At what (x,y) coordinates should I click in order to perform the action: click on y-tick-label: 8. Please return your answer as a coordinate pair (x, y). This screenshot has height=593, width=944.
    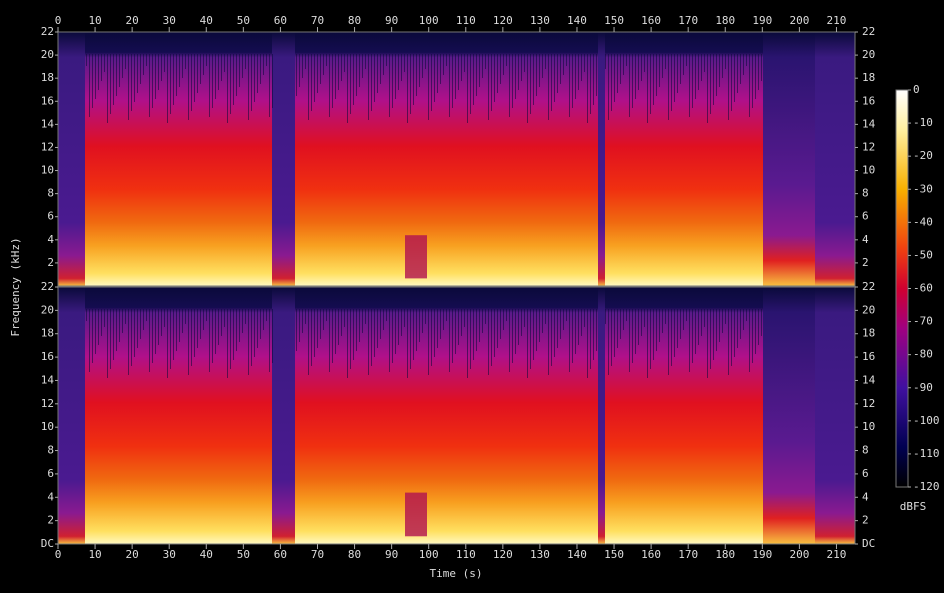
    Looking at the image, I should click on (865, 450).